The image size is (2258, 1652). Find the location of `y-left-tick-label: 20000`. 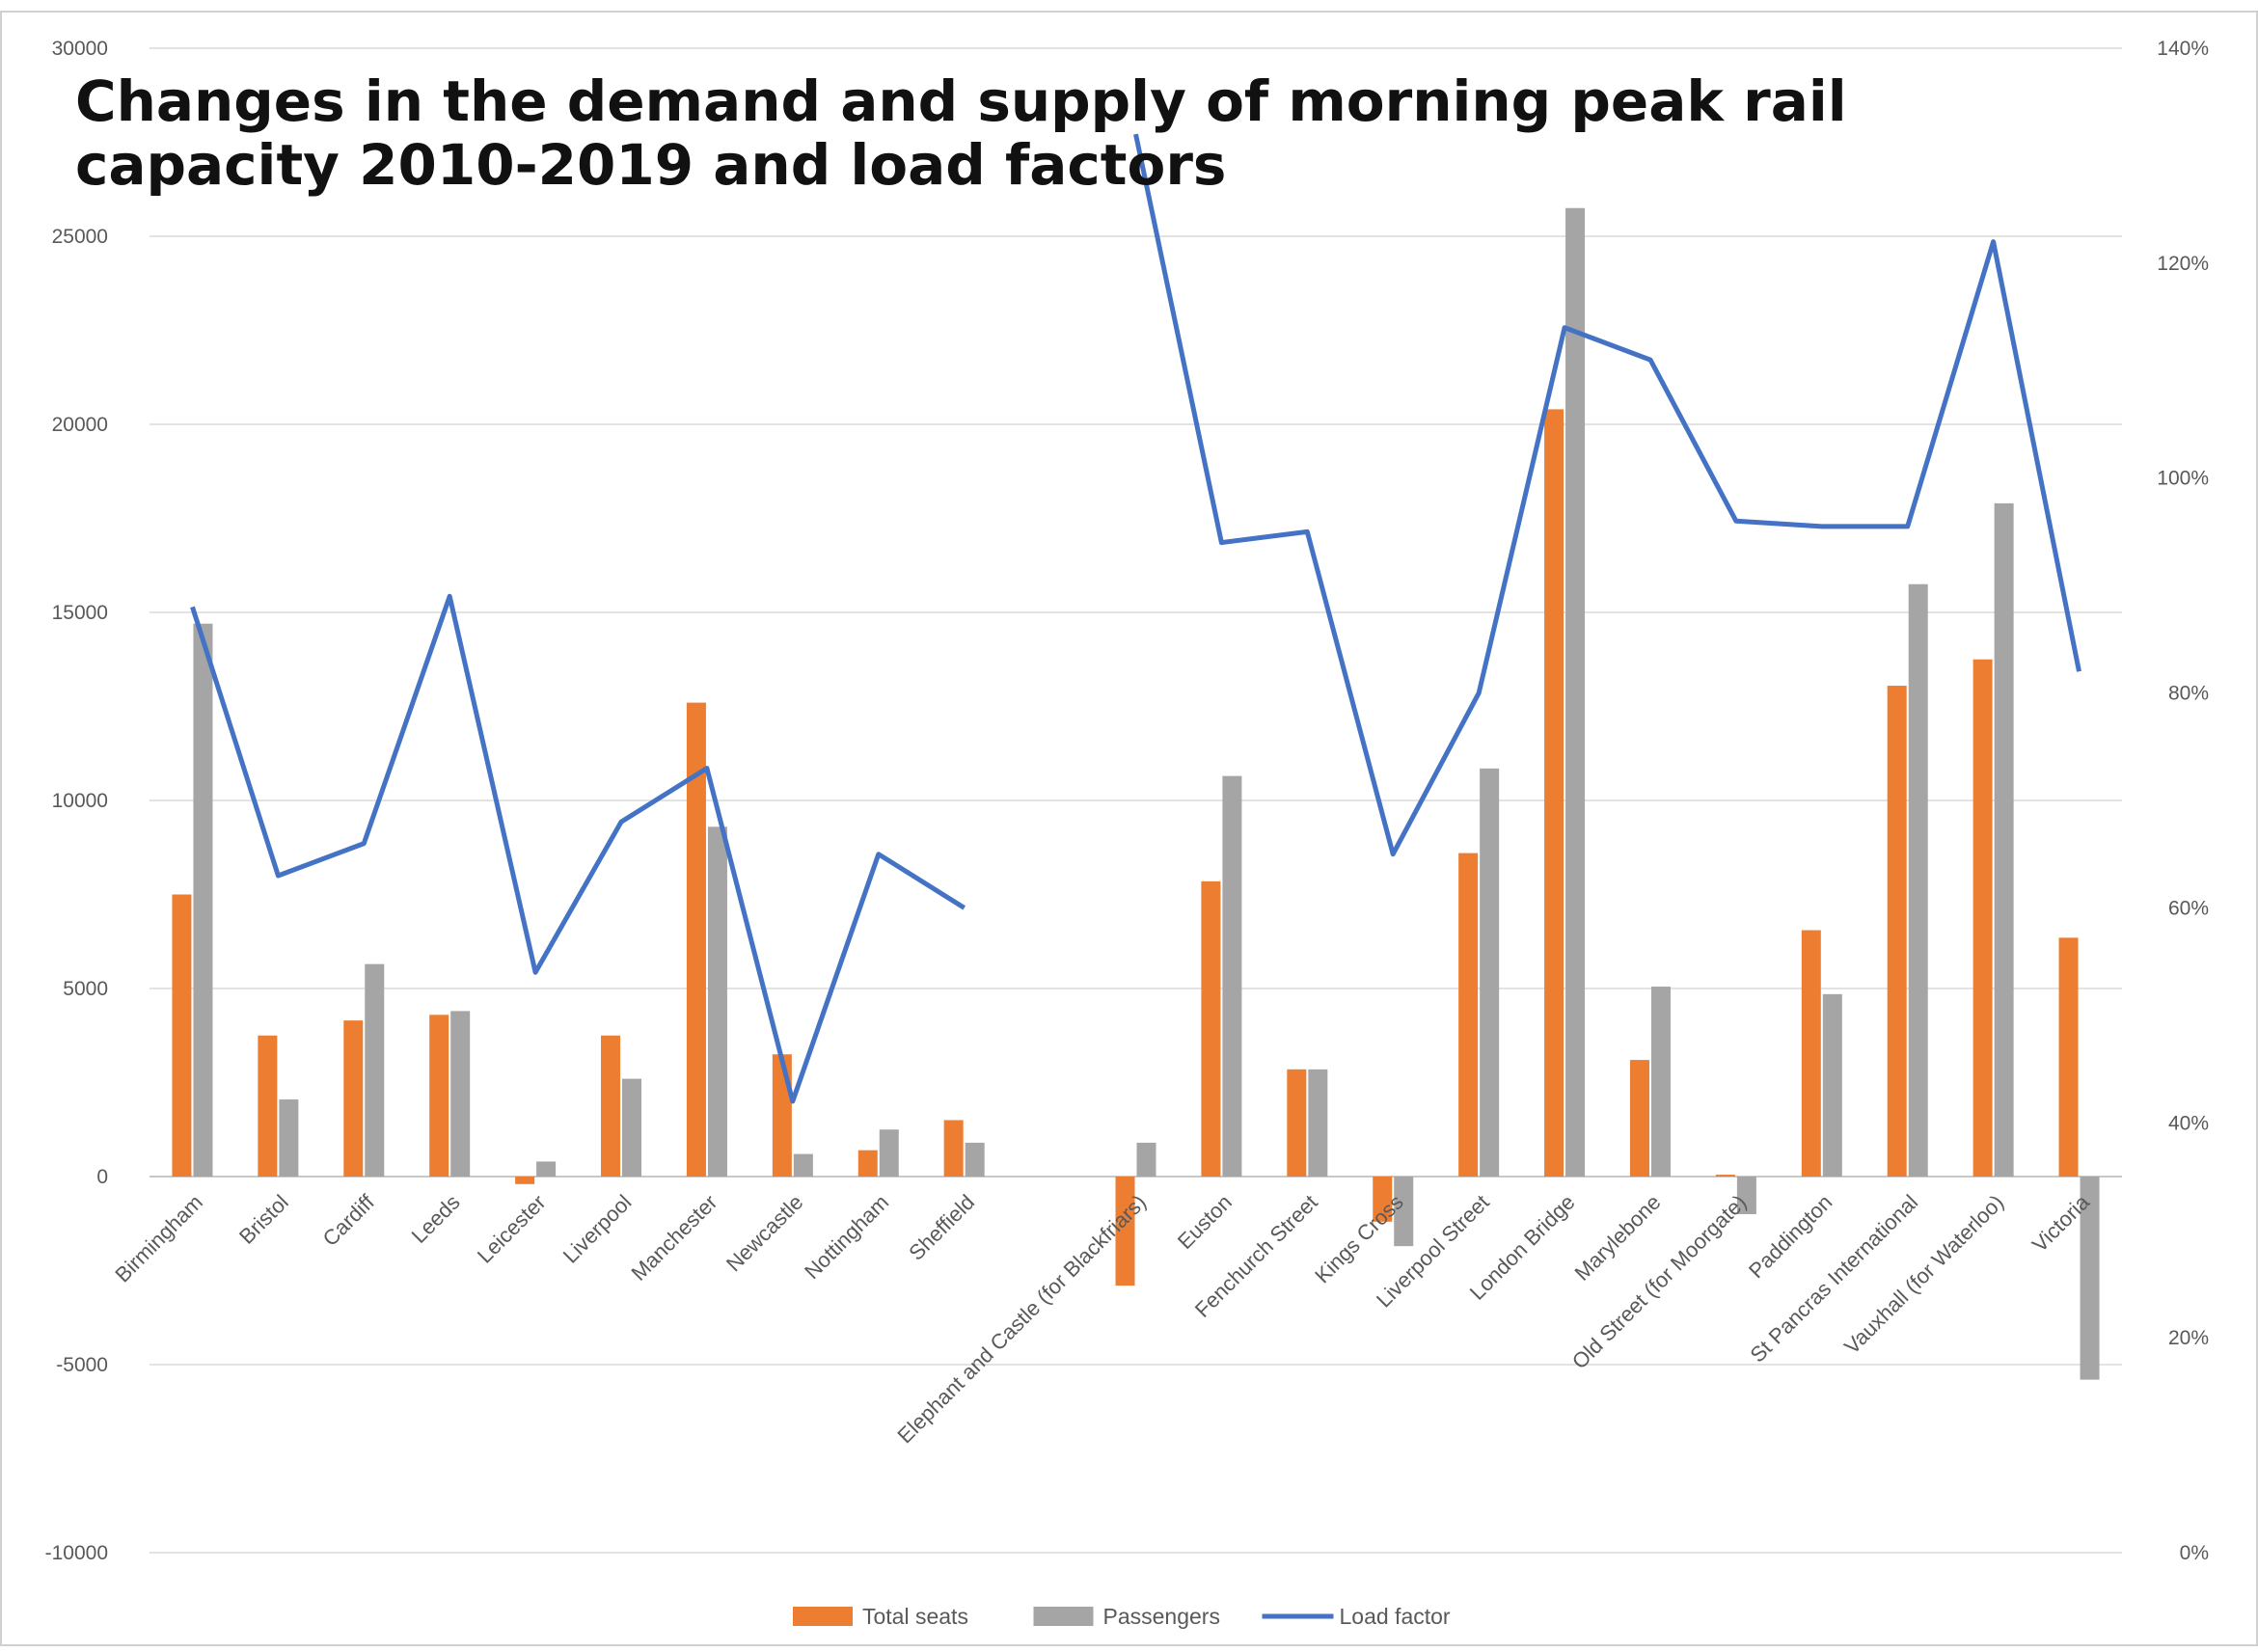

y-left-tick-label: 20000 is located at coordinates (80, 425).